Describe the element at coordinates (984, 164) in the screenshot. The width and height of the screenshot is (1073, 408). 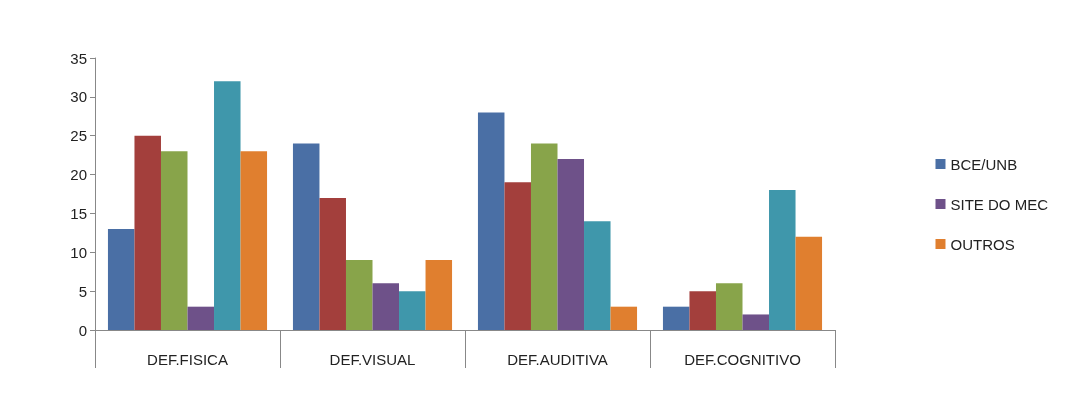
I see `legend-label: BCE/UNB` at that location.